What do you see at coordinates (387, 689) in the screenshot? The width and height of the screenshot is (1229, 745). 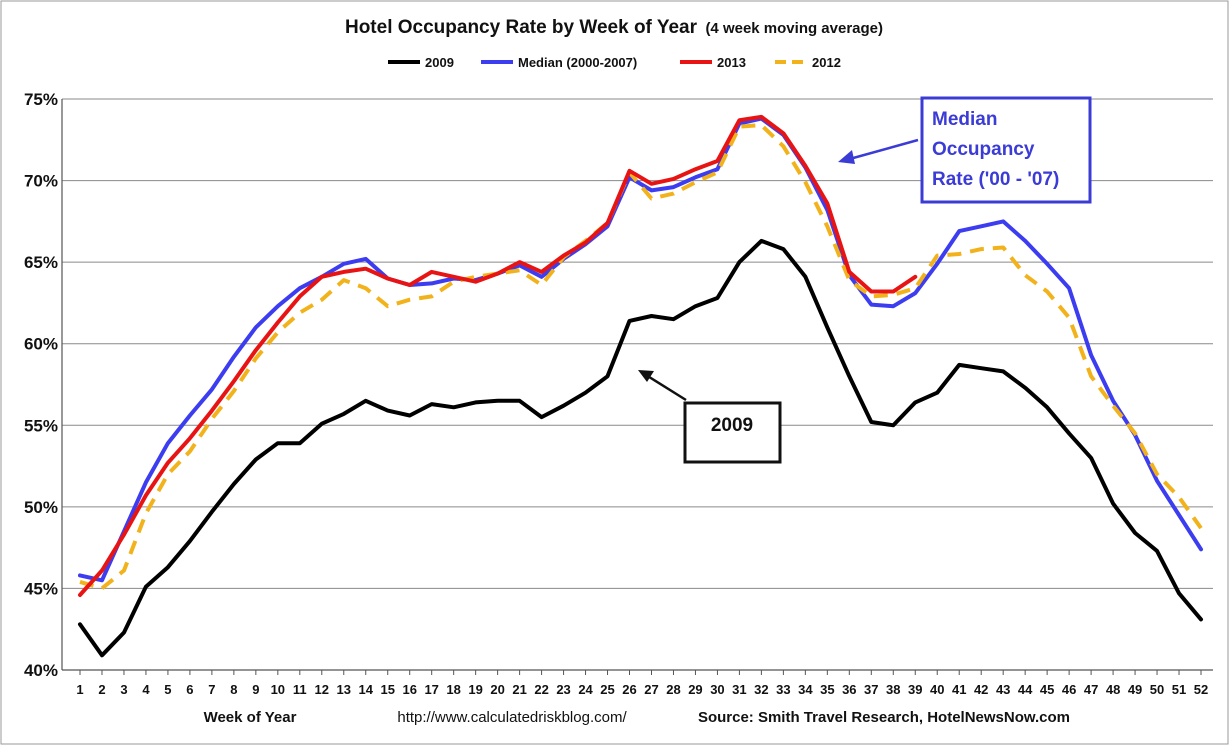 I see `x-tick-label: 15` at bounding box center [387, 689].